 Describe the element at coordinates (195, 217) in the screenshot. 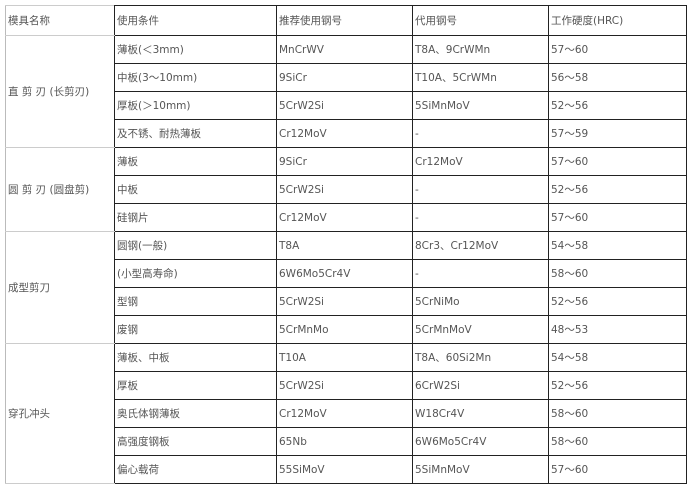

I see `table-cell: 硅钢片` at that location.